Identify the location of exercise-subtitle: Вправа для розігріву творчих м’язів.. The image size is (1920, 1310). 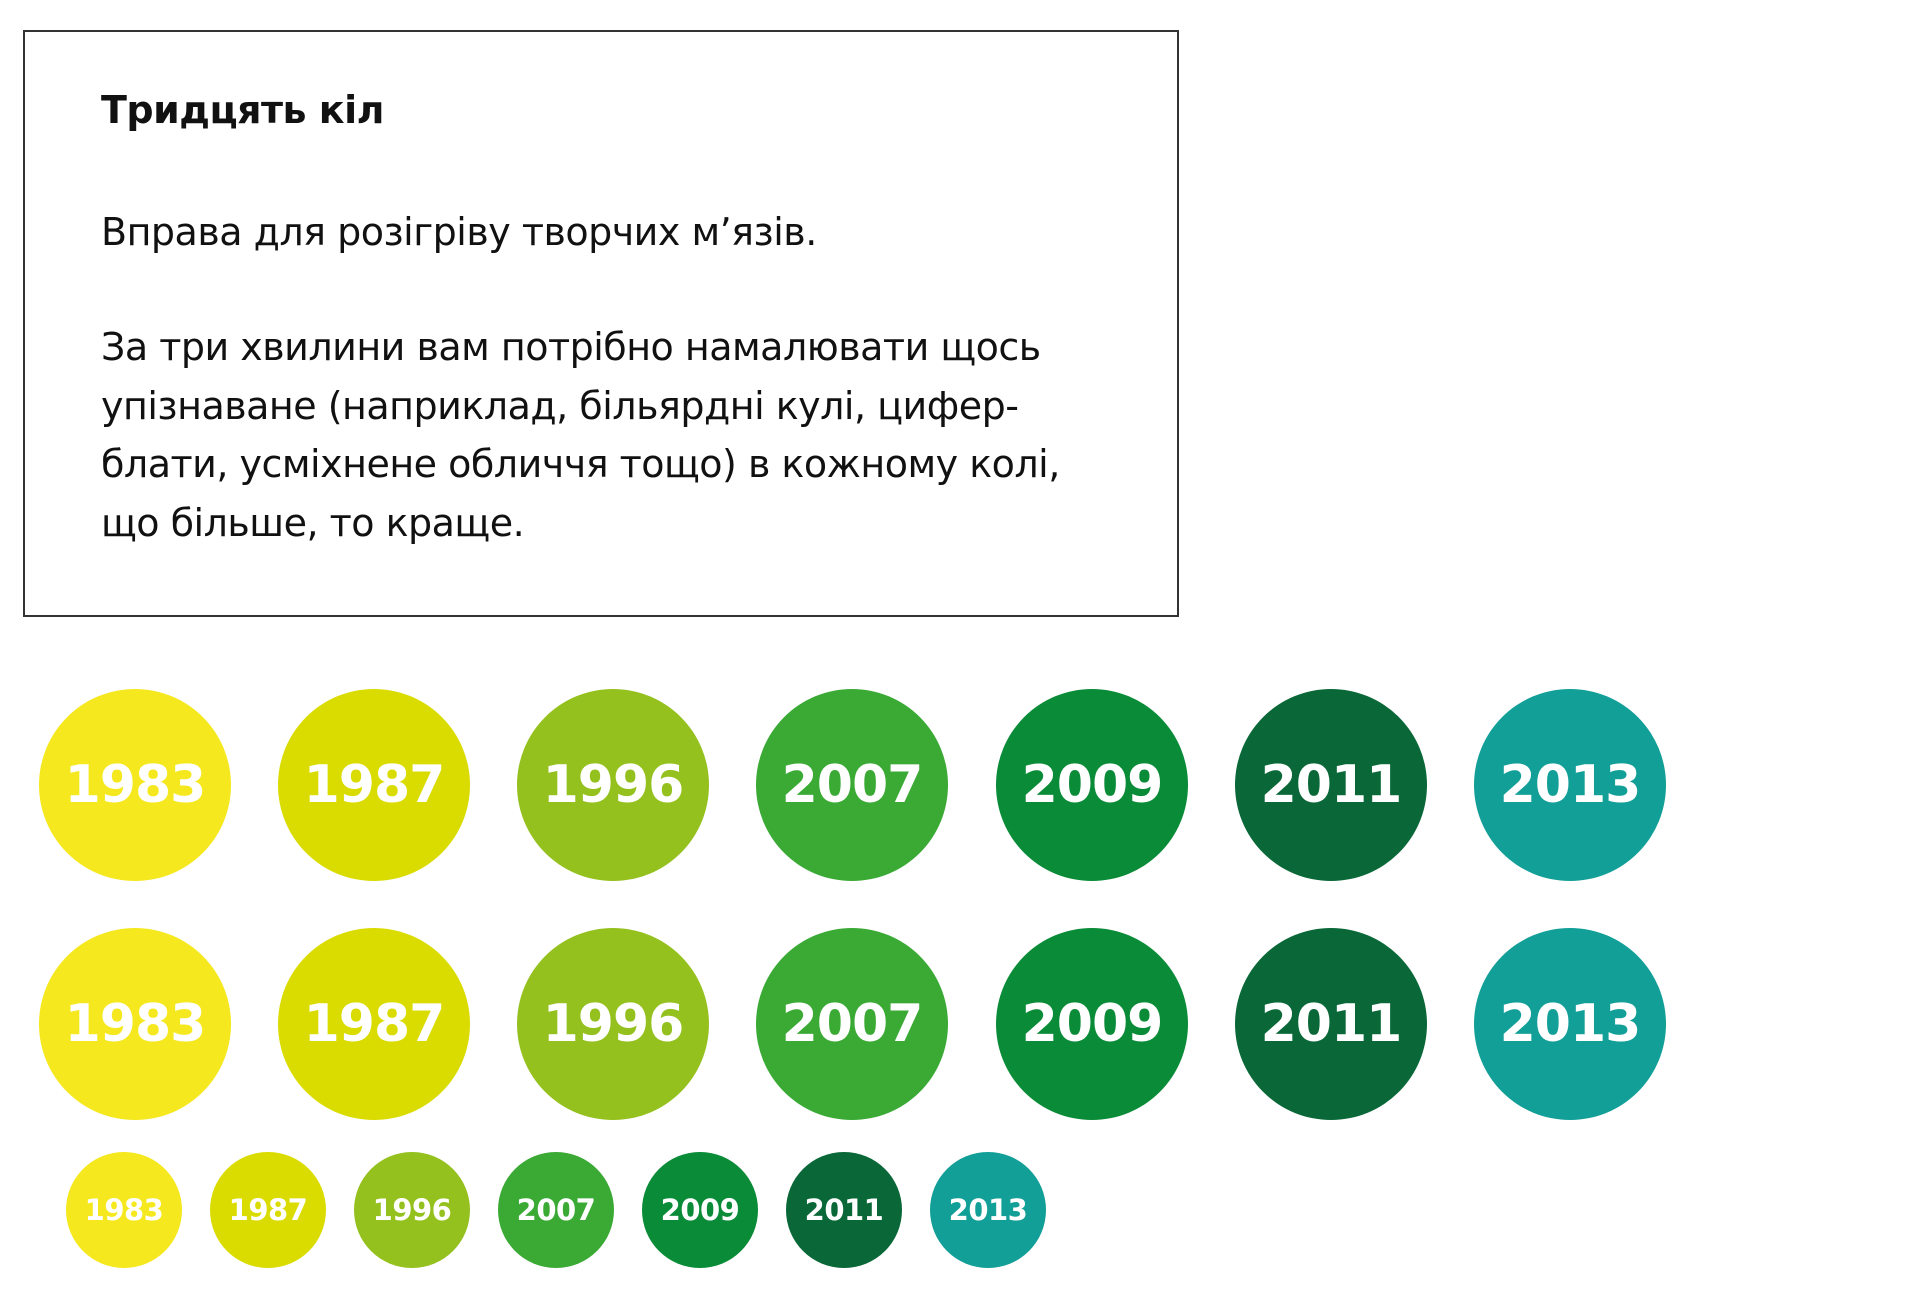
(459, 232).